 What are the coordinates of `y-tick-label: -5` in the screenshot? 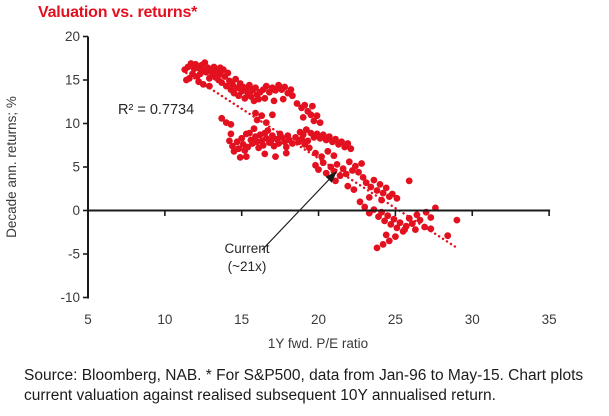 It's located at (74, 254).